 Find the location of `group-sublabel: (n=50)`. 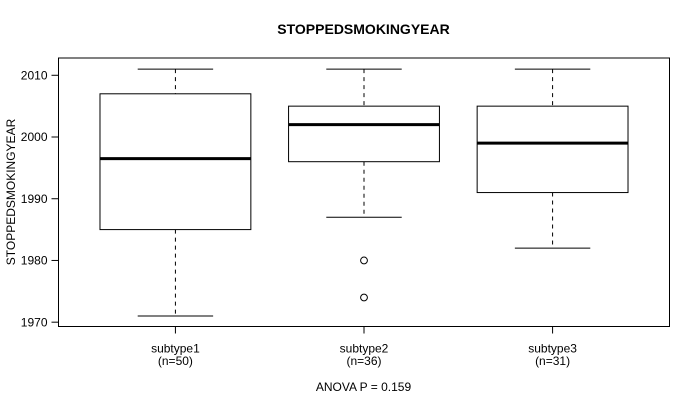

group-sublabel: (n=50) is located at coordinates (175, 361).